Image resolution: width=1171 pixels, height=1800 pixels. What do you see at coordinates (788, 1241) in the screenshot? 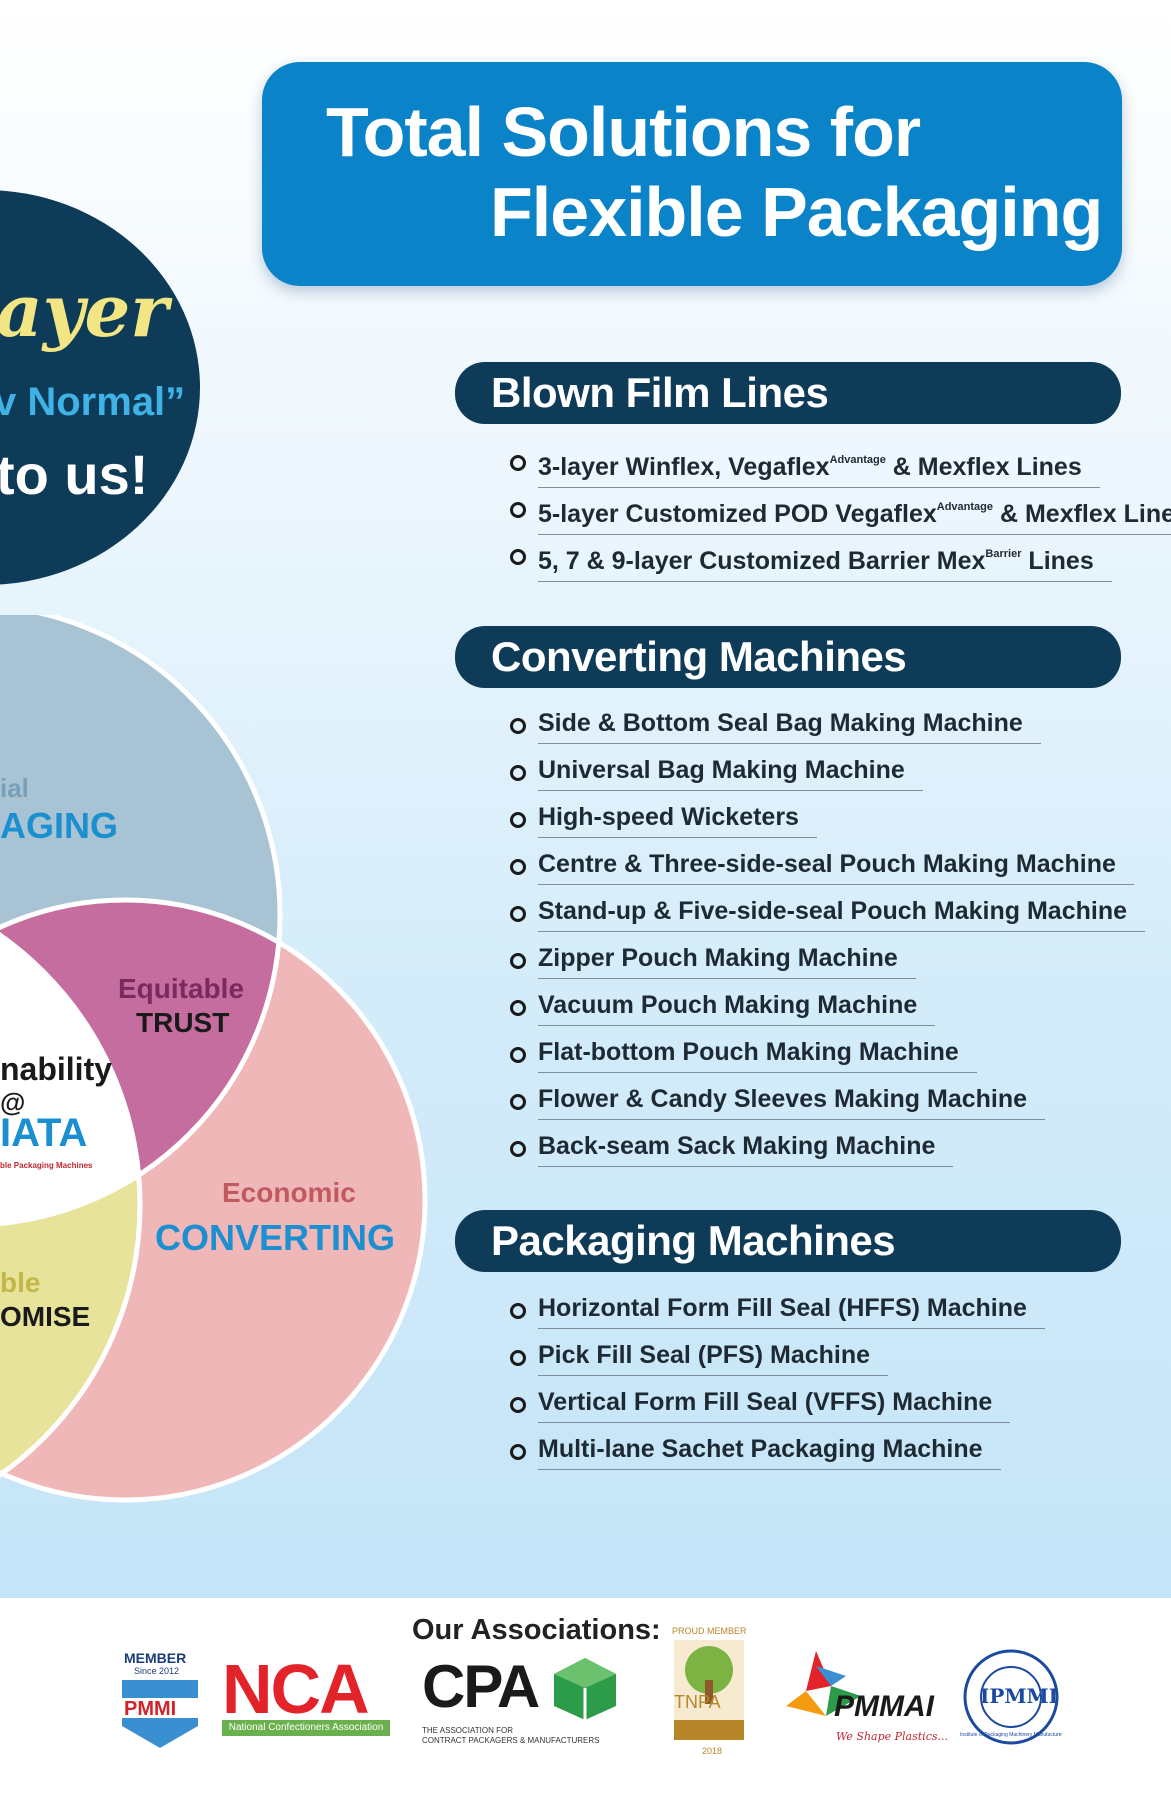
I see `section-title-packaging: Packaging Machines` at bounding box center [788, 1241].